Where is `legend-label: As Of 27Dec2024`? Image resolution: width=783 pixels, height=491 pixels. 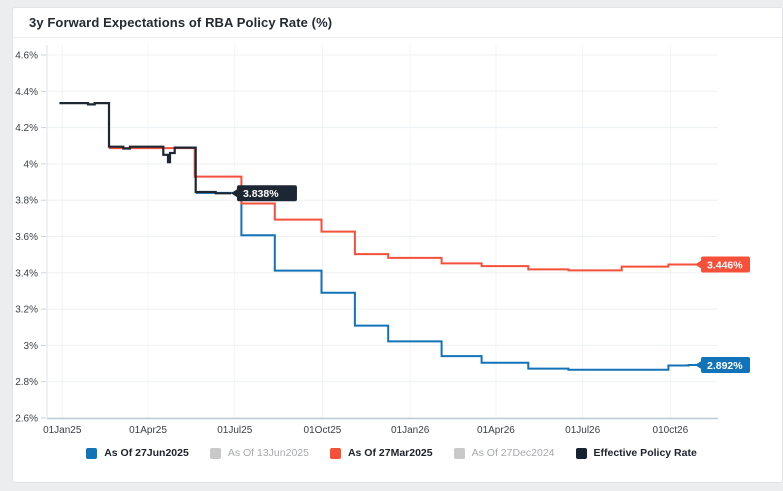
legend-label: As Of 27Dec2024 is located at coordinates (513, 453).